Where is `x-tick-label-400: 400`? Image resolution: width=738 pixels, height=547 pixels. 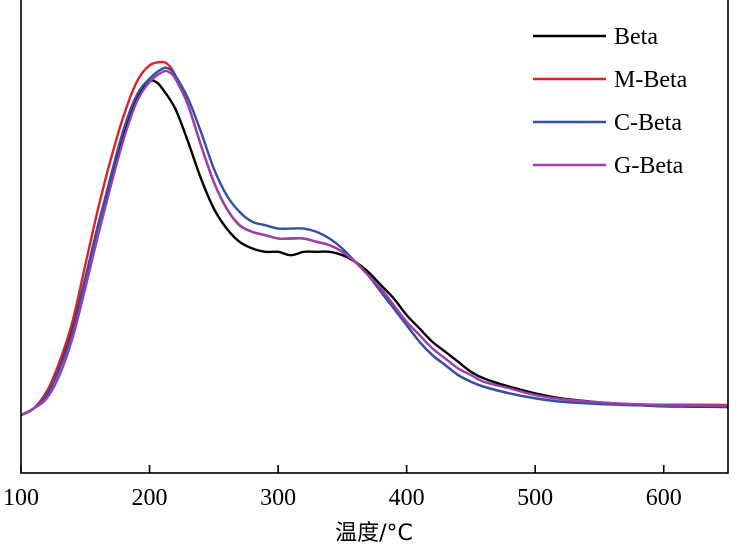
x-tick-label-400: 400 is located at coordinates (407, 498).